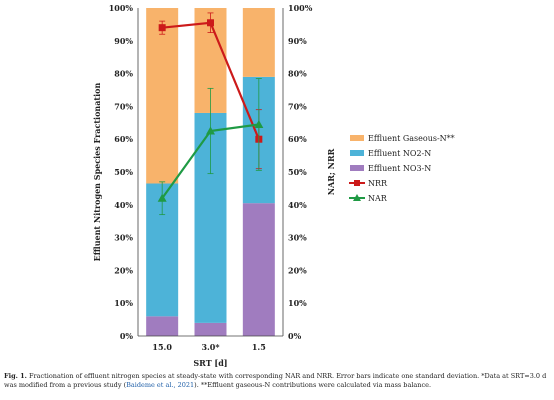 Image resolution: width=554 pixels, height=400 pixels. What do you see at coordinates (297, 238) in the screenshot?
I see `right-tick-label: 30%` at bounding box center [297, 238].